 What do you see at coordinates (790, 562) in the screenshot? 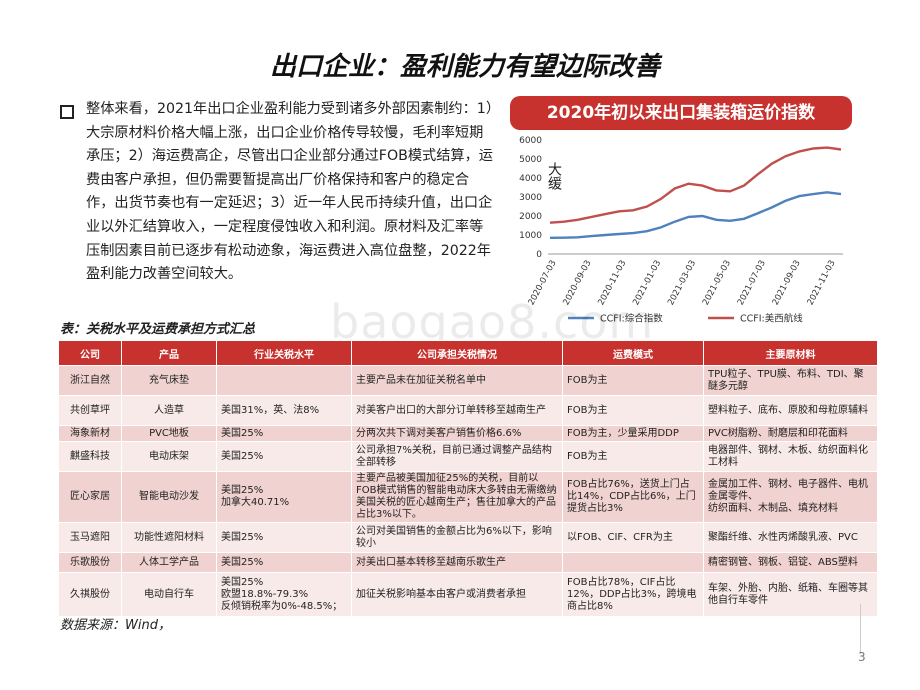
I see `table-cell: 精密钢管、钢板、铝锭、ABS塑料` at bounding box center [790, 562].